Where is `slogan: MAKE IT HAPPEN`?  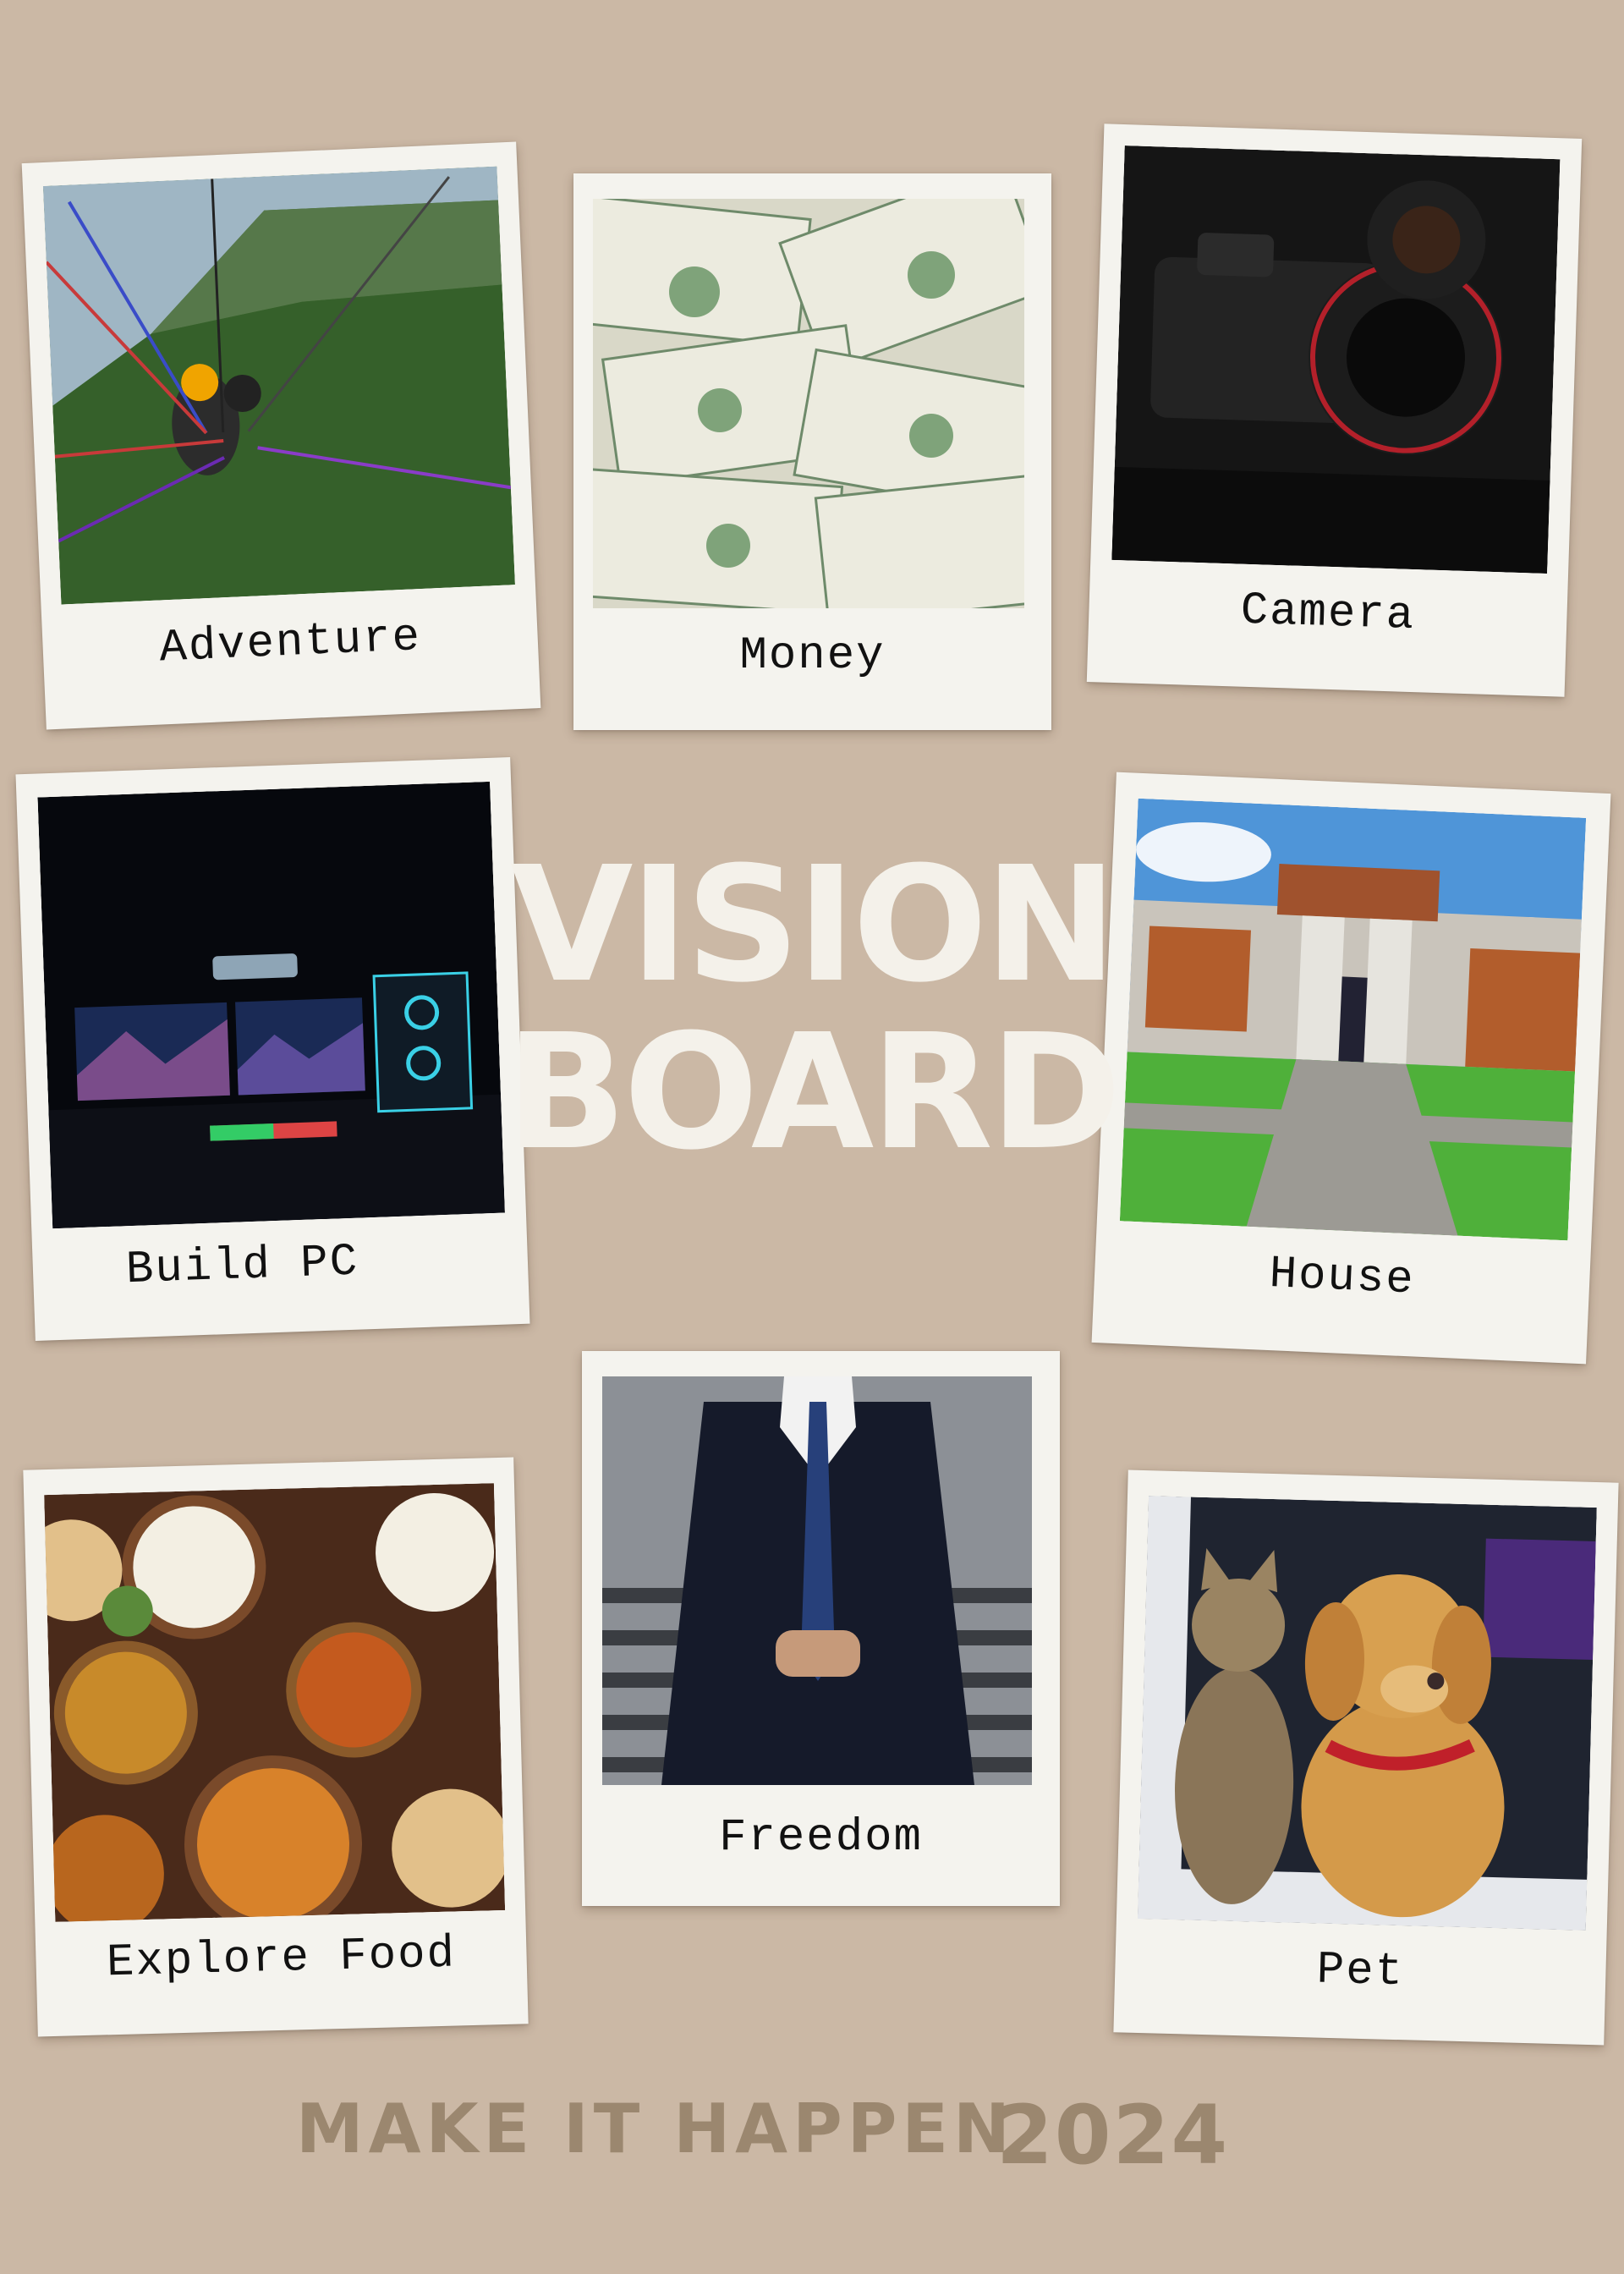 slogan: MAKE IT HAPPEN is located at coordinates (656, 2129).